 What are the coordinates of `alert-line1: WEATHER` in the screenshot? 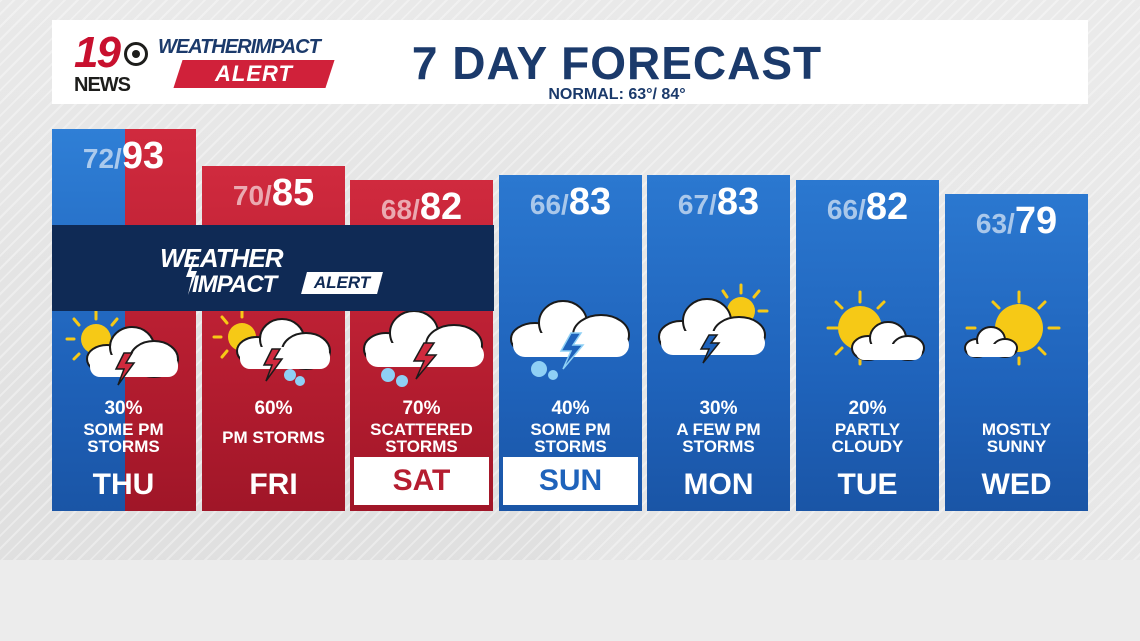 It's located at (222, 258).